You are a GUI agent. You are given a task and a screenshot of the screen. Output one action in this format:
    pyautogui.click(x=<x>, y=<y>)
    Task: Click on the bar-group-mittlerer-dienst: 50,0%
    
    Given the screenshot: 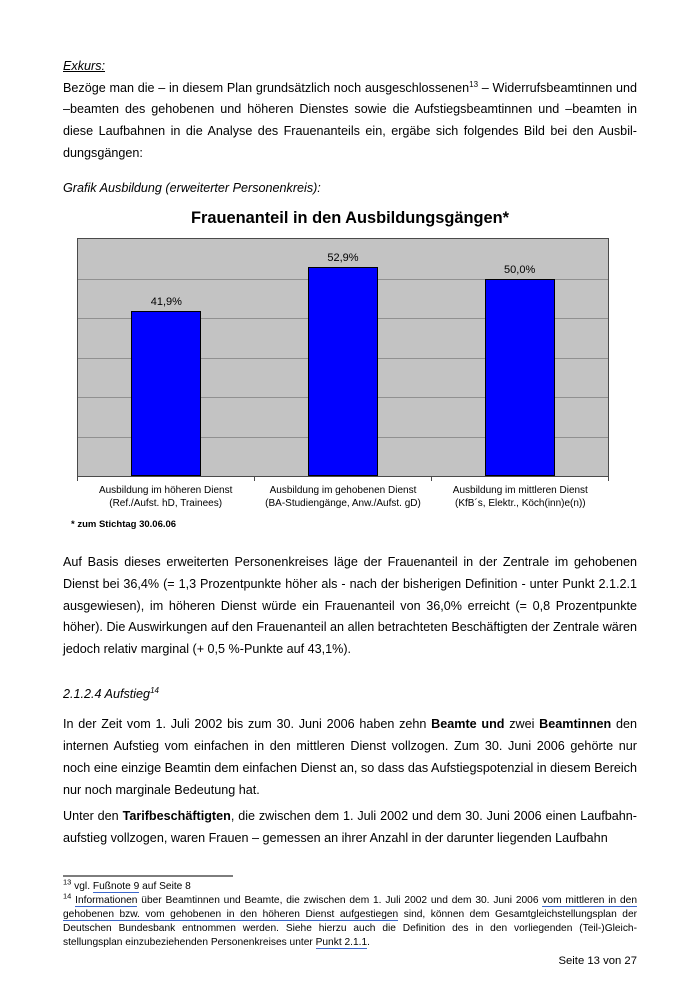 What is the action you would take?
    pyautogui.click(x=519, y=358)
    